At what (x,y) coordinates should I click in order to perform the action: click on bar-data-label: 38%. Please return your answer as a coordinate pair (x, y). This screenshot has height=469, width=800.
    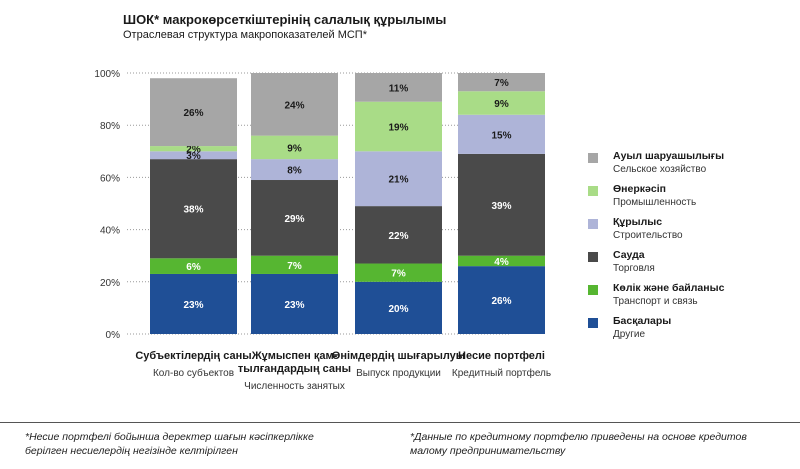
    Looking at the image, I should click on (193, 210).